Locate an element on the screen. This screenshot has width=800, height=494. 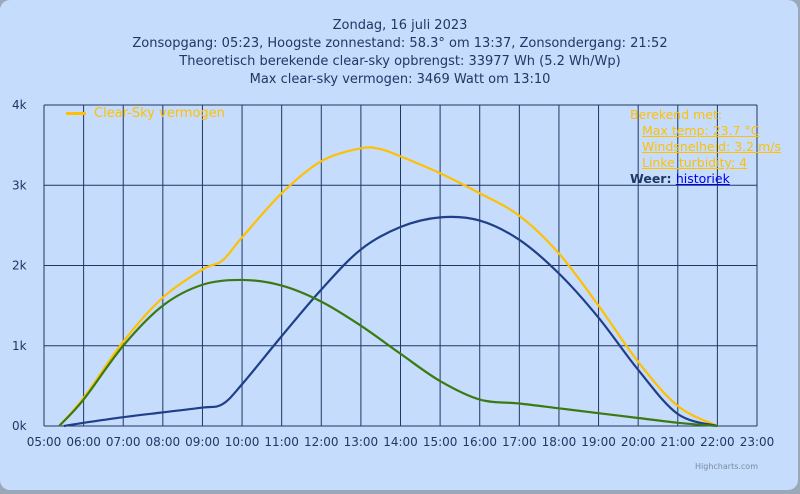
x-tick-label: 23:00 is located at coordinates (757, 442).